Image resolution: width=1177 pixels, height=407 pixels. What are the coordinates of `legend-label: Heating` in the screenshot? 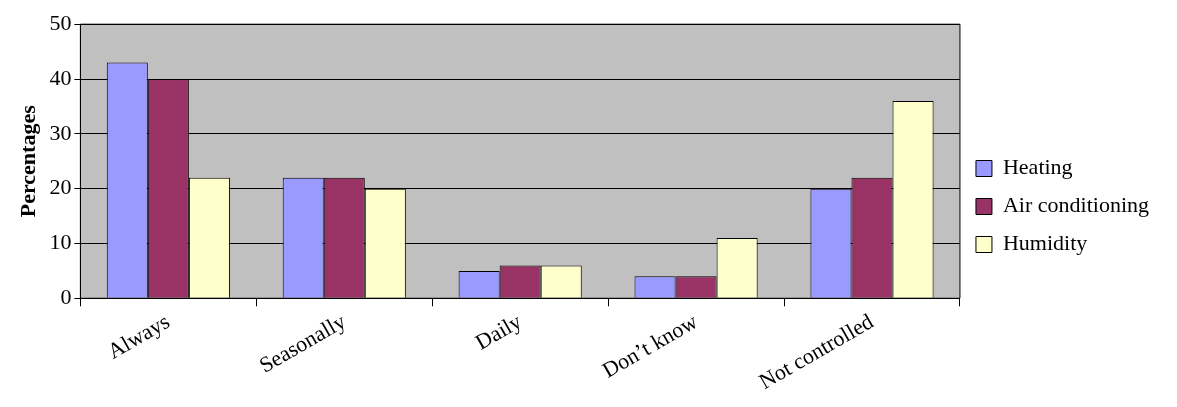 It's located at (1037, 167).